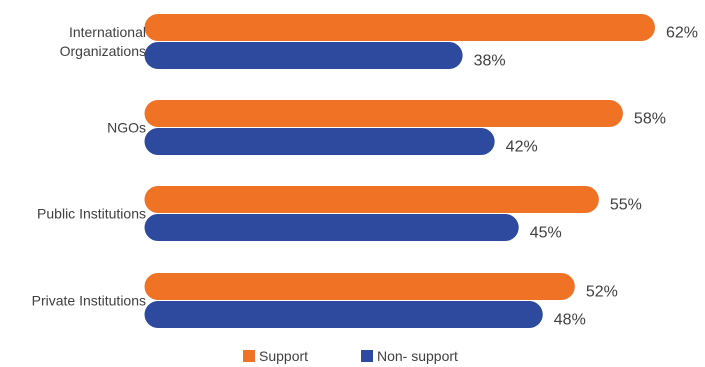  Describe the element at coordinates (283, 356) in the screenshot. I see `legend-label-0: Support` at that location.